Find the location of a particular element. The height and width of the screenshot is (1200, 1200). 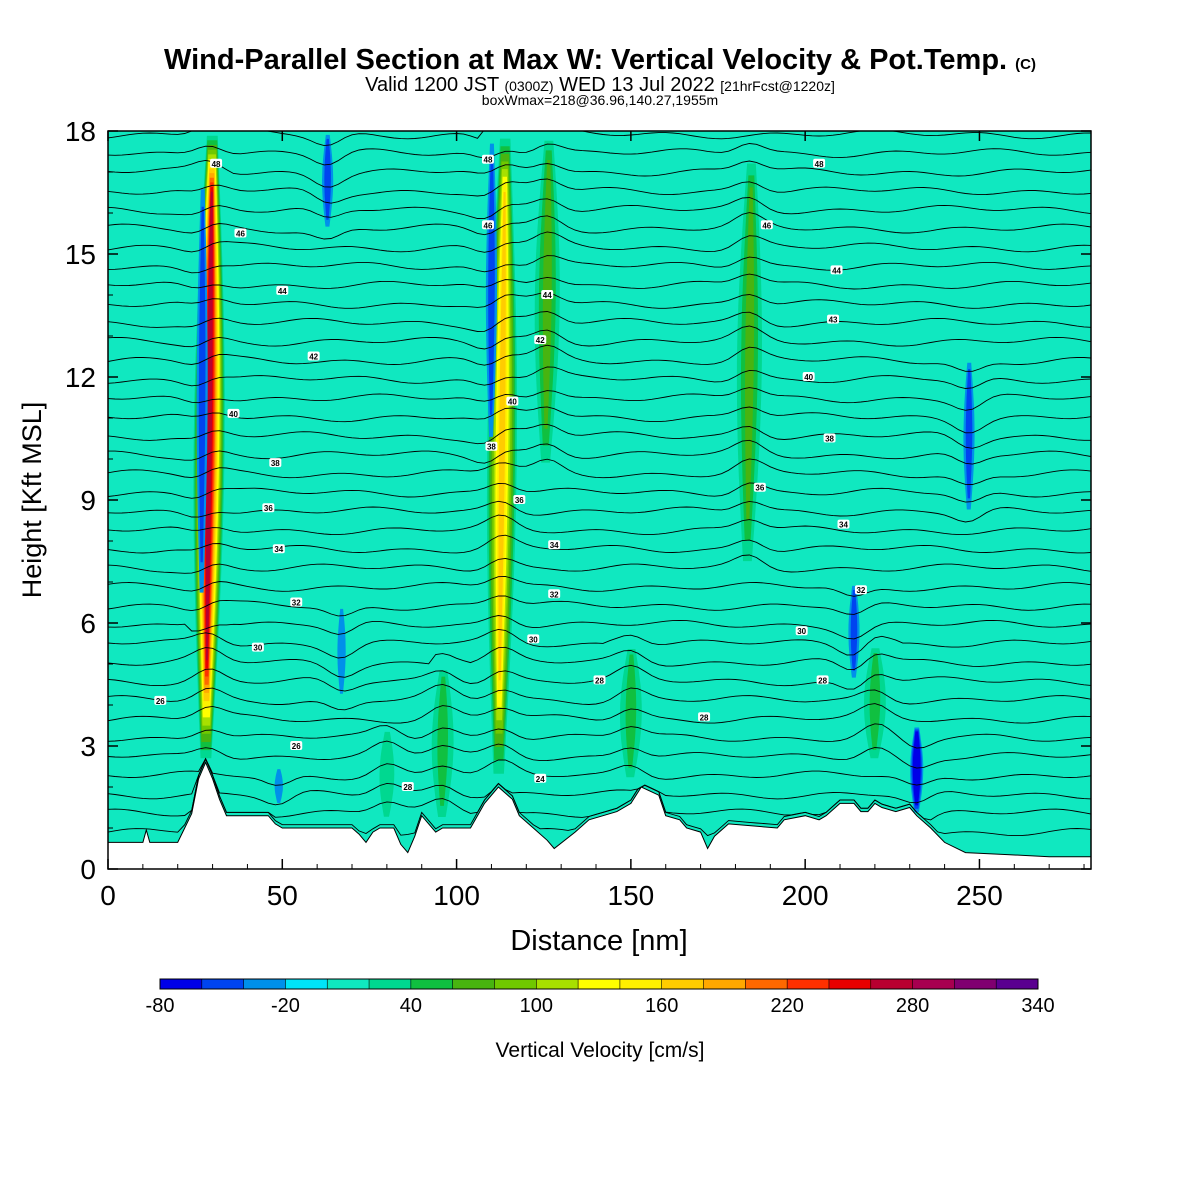

colorbar-tick-label: 220 is located at coordinates (786, 1006).